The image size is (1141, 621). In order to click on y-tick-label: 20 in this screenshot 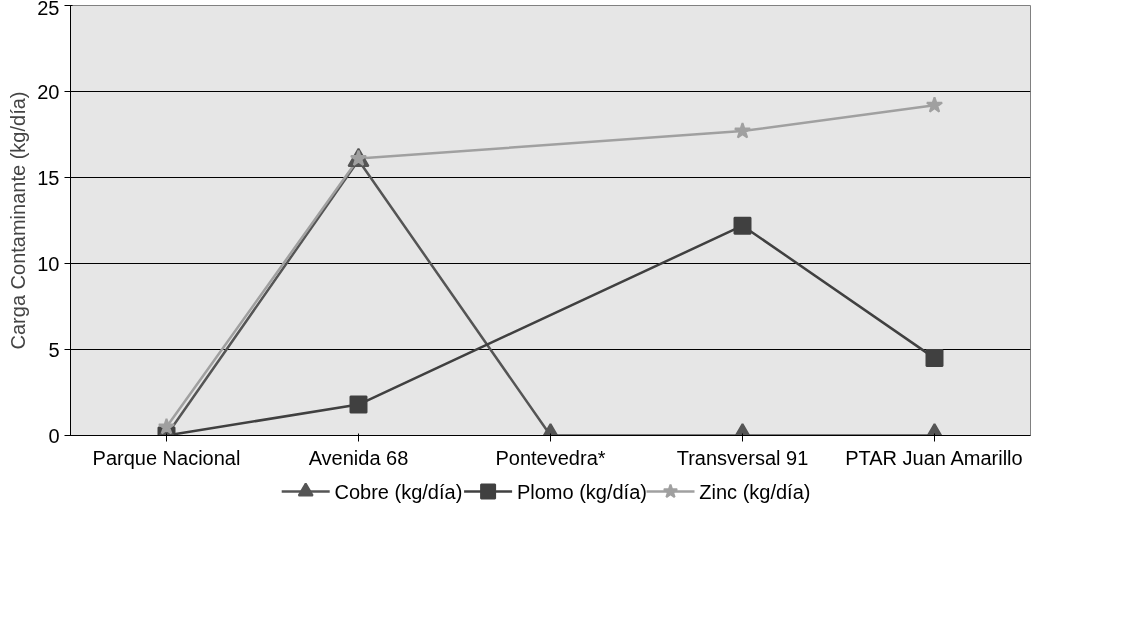, I will do `click(48, 91)`.